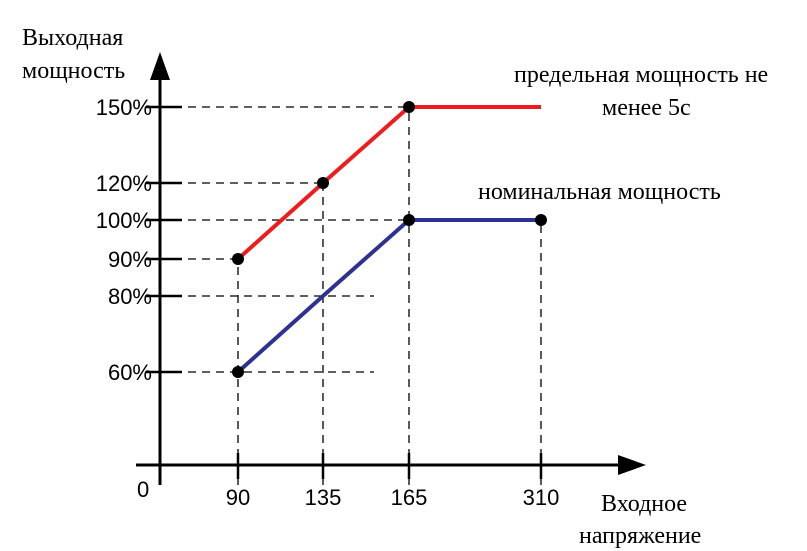 The image size is (807, 551). Describe the element at coordinates (124, 183) in the screenshot. I see `y-tick-label-120: 120%` at that location.